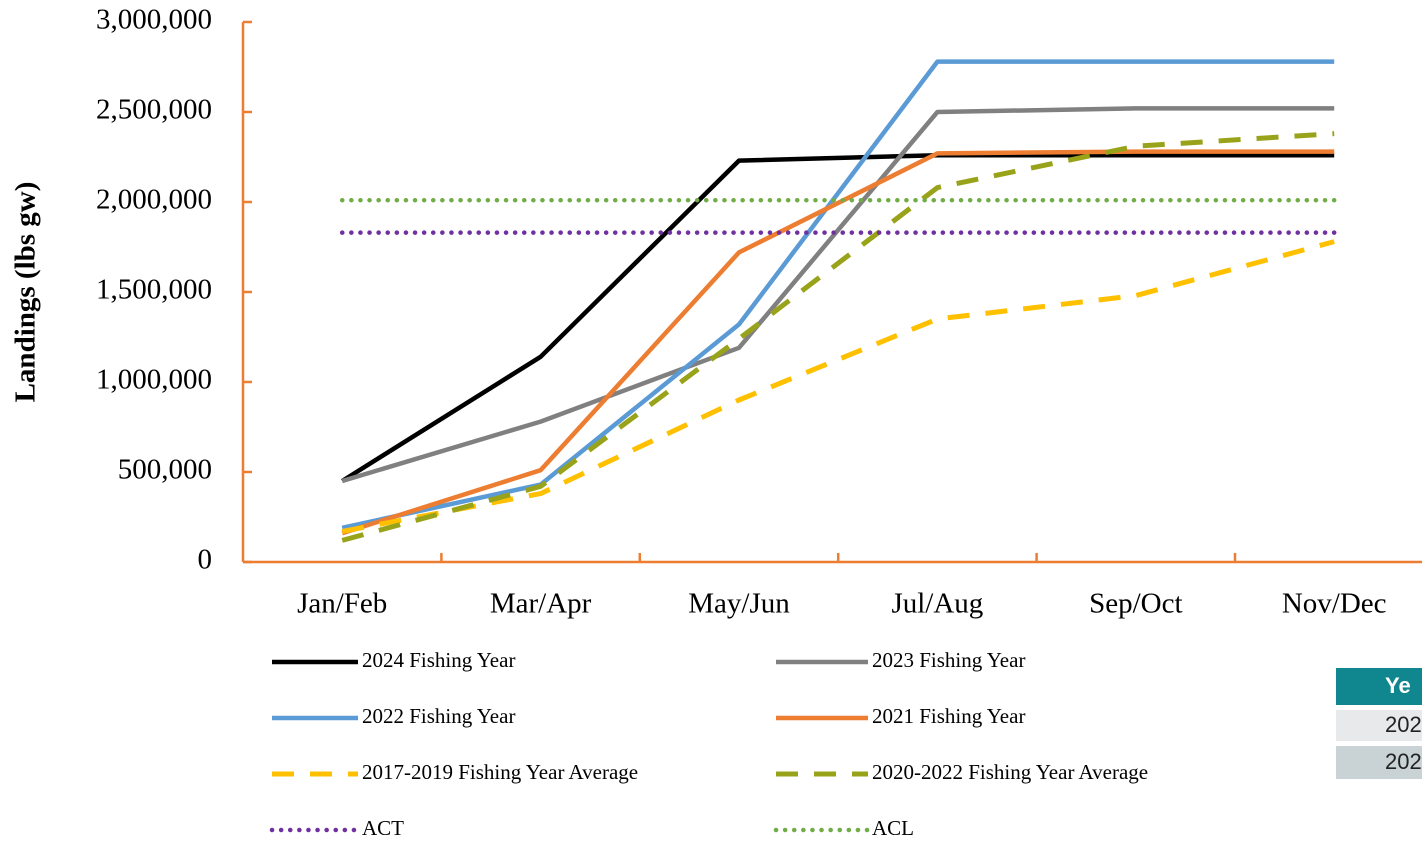  Describe the element at coordinates (1135, 604) in the screenshot. I see `x-tick-label: Sep/Oct` at that location.